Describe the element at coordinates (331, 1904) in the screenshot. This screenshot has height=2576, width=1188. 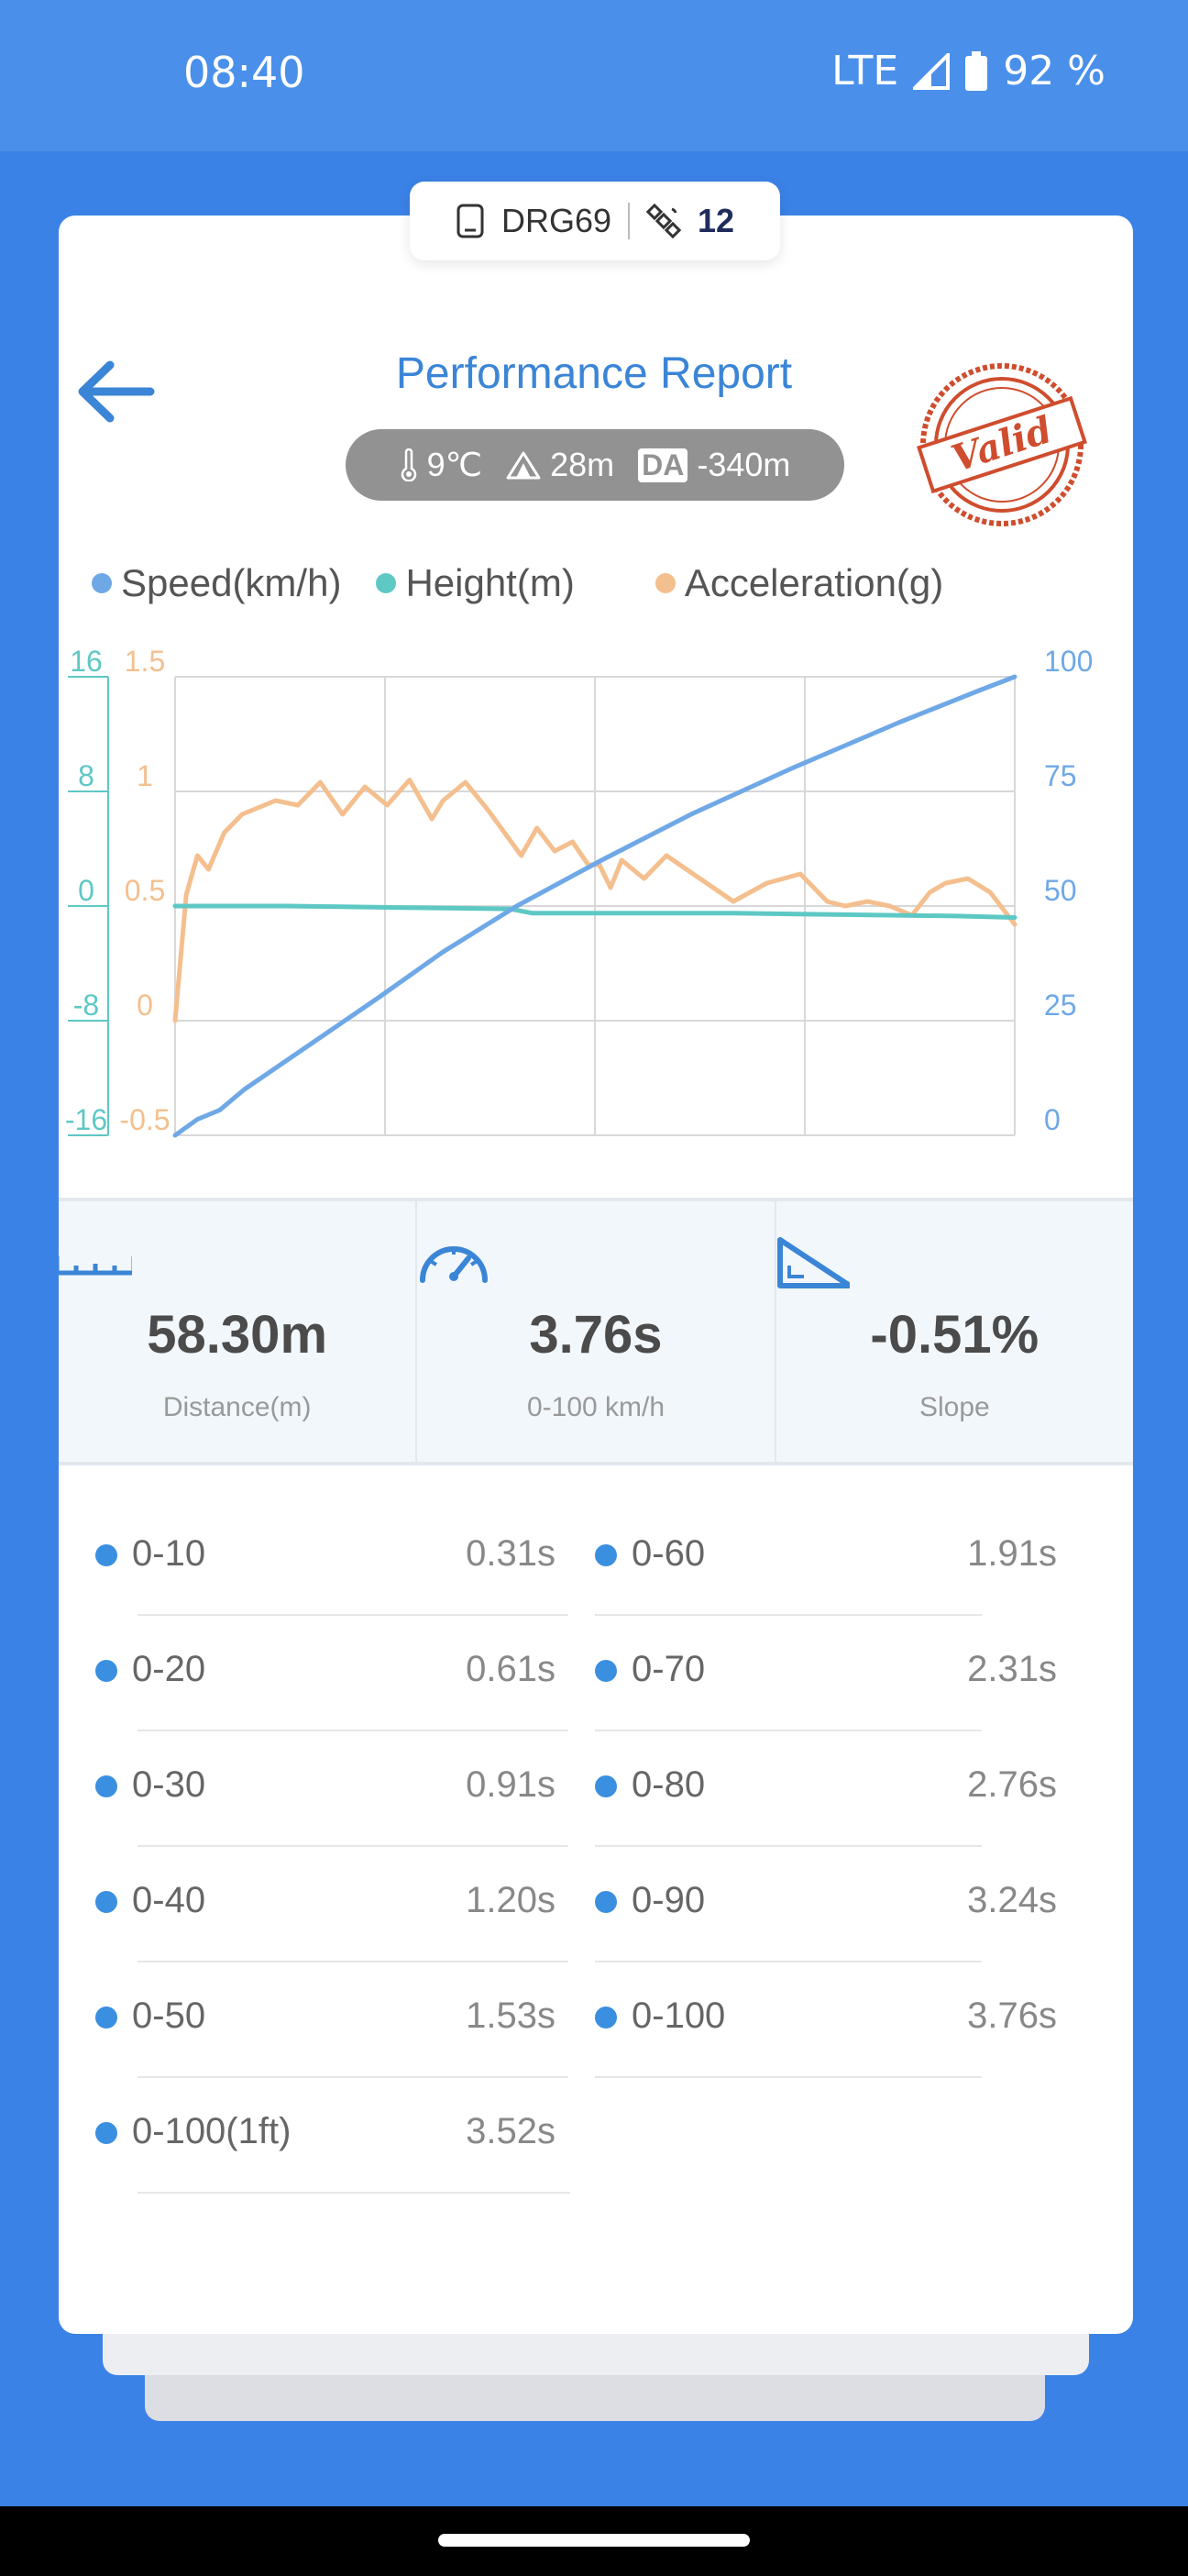
I see `split-row: 0-40 1.20s` at that location.